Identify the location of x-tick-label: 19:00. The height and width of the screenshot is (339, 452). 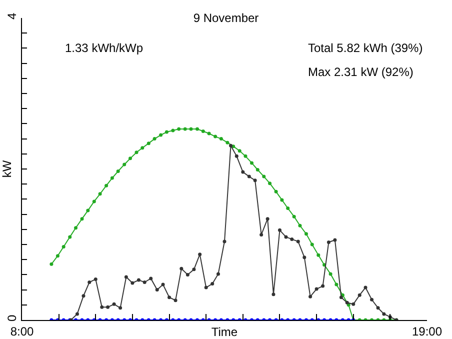
(427, 331).